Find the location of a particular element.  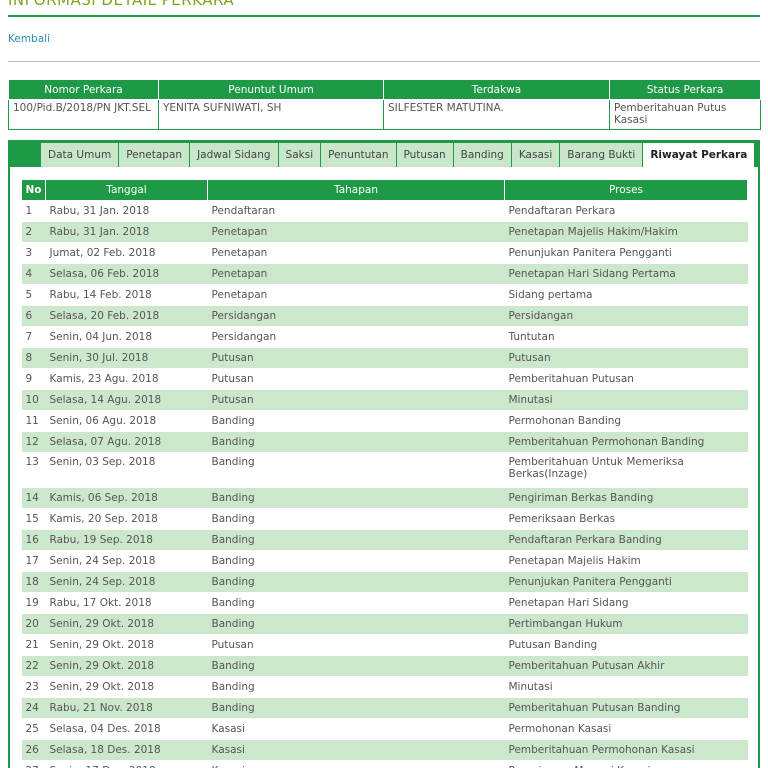

table-cell: Pendaftaran is located at coordinates (356, 211).